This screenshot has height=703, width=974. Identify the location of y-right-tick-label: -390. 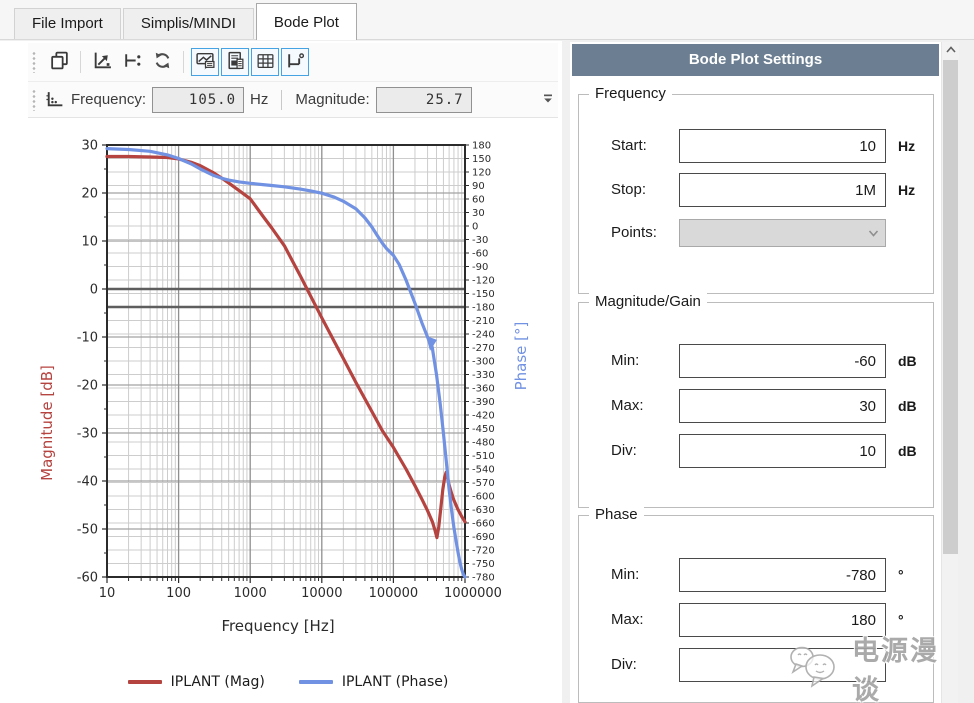
(483, 402).